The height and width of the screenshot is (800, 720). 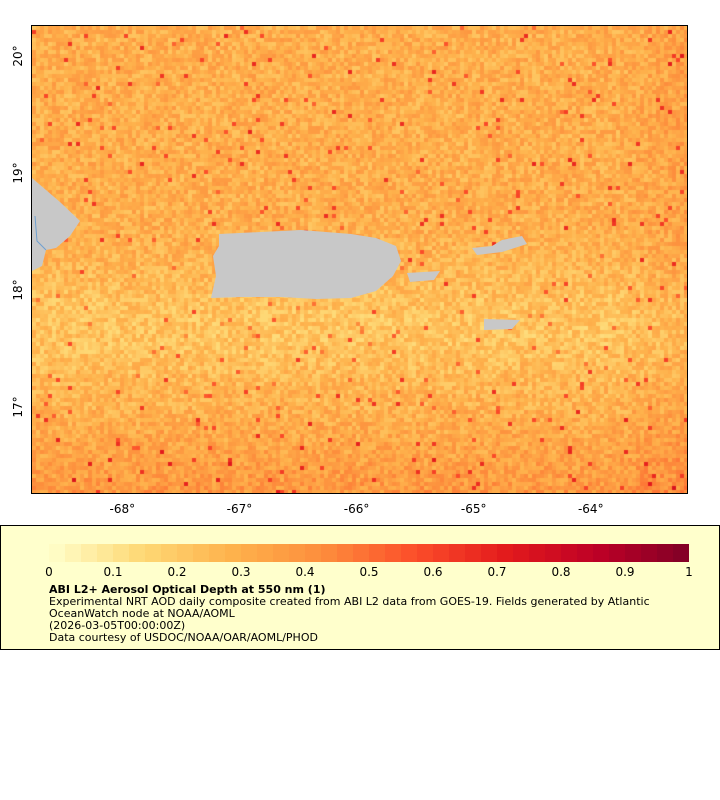 I want to click on hispaniola-land, so click(x=56, y=224).